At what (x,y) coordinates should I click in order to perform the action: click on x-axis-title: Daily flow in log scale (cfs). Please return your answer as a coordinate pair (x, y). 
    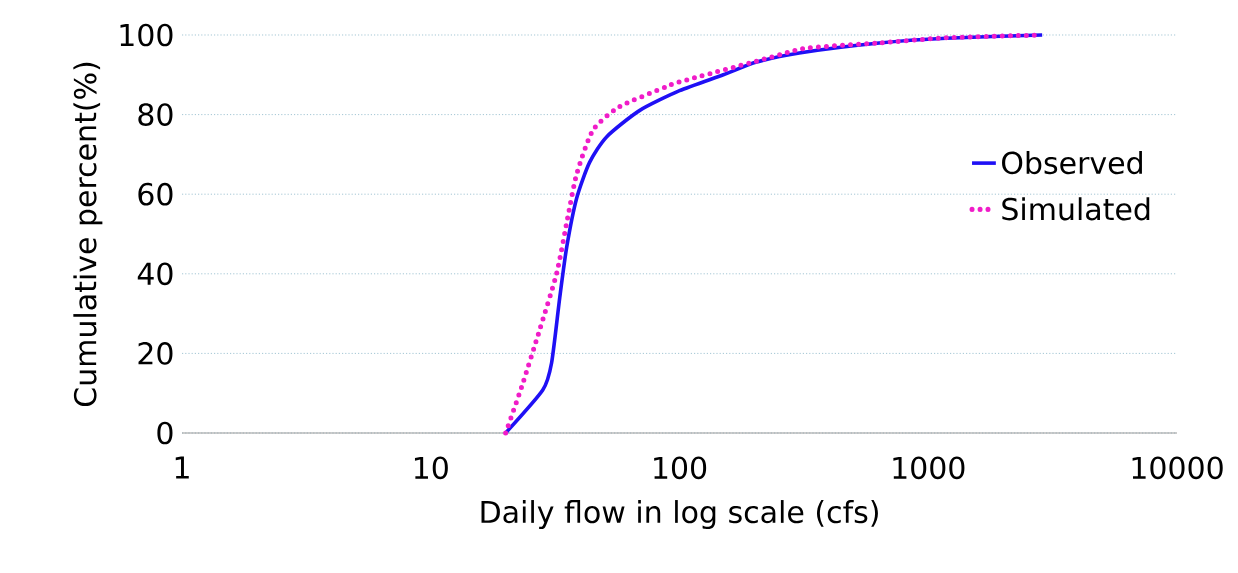
    Looking at the image, I should click on (679, 515).